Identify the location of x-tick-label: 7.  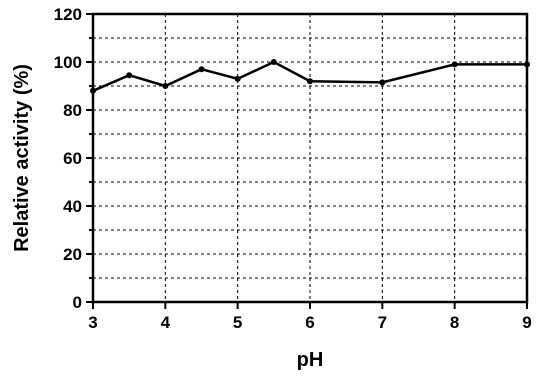
(382, 322).